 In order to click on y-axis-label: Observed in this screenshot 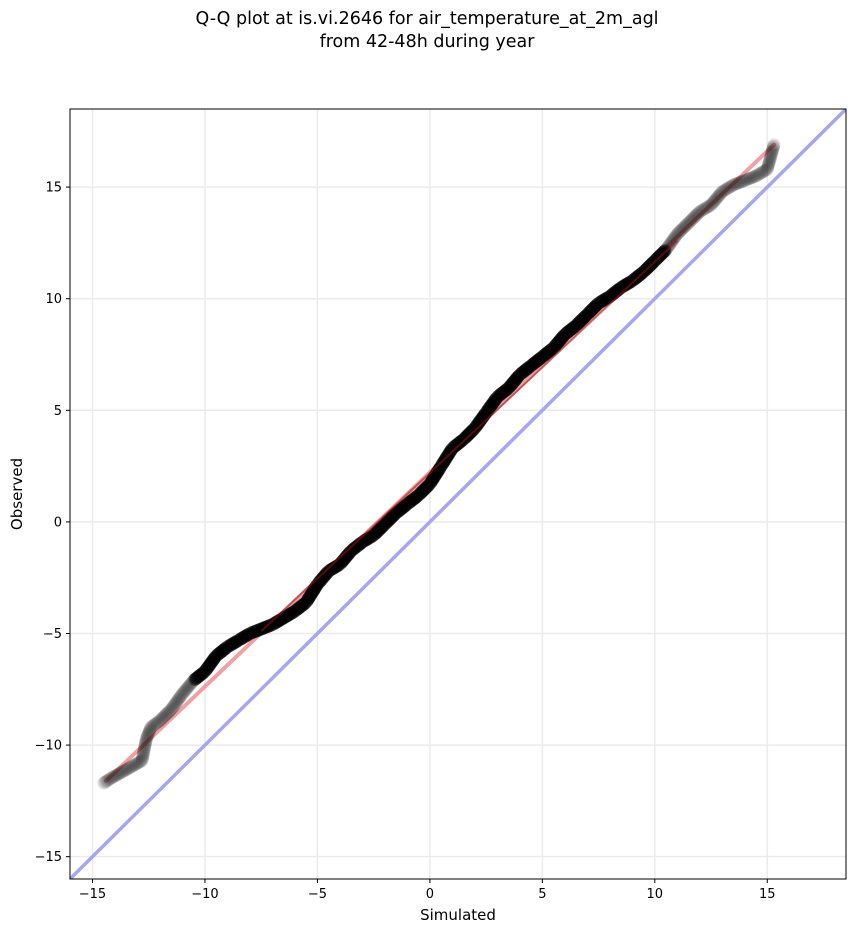, I will do `click(17, 494)`.